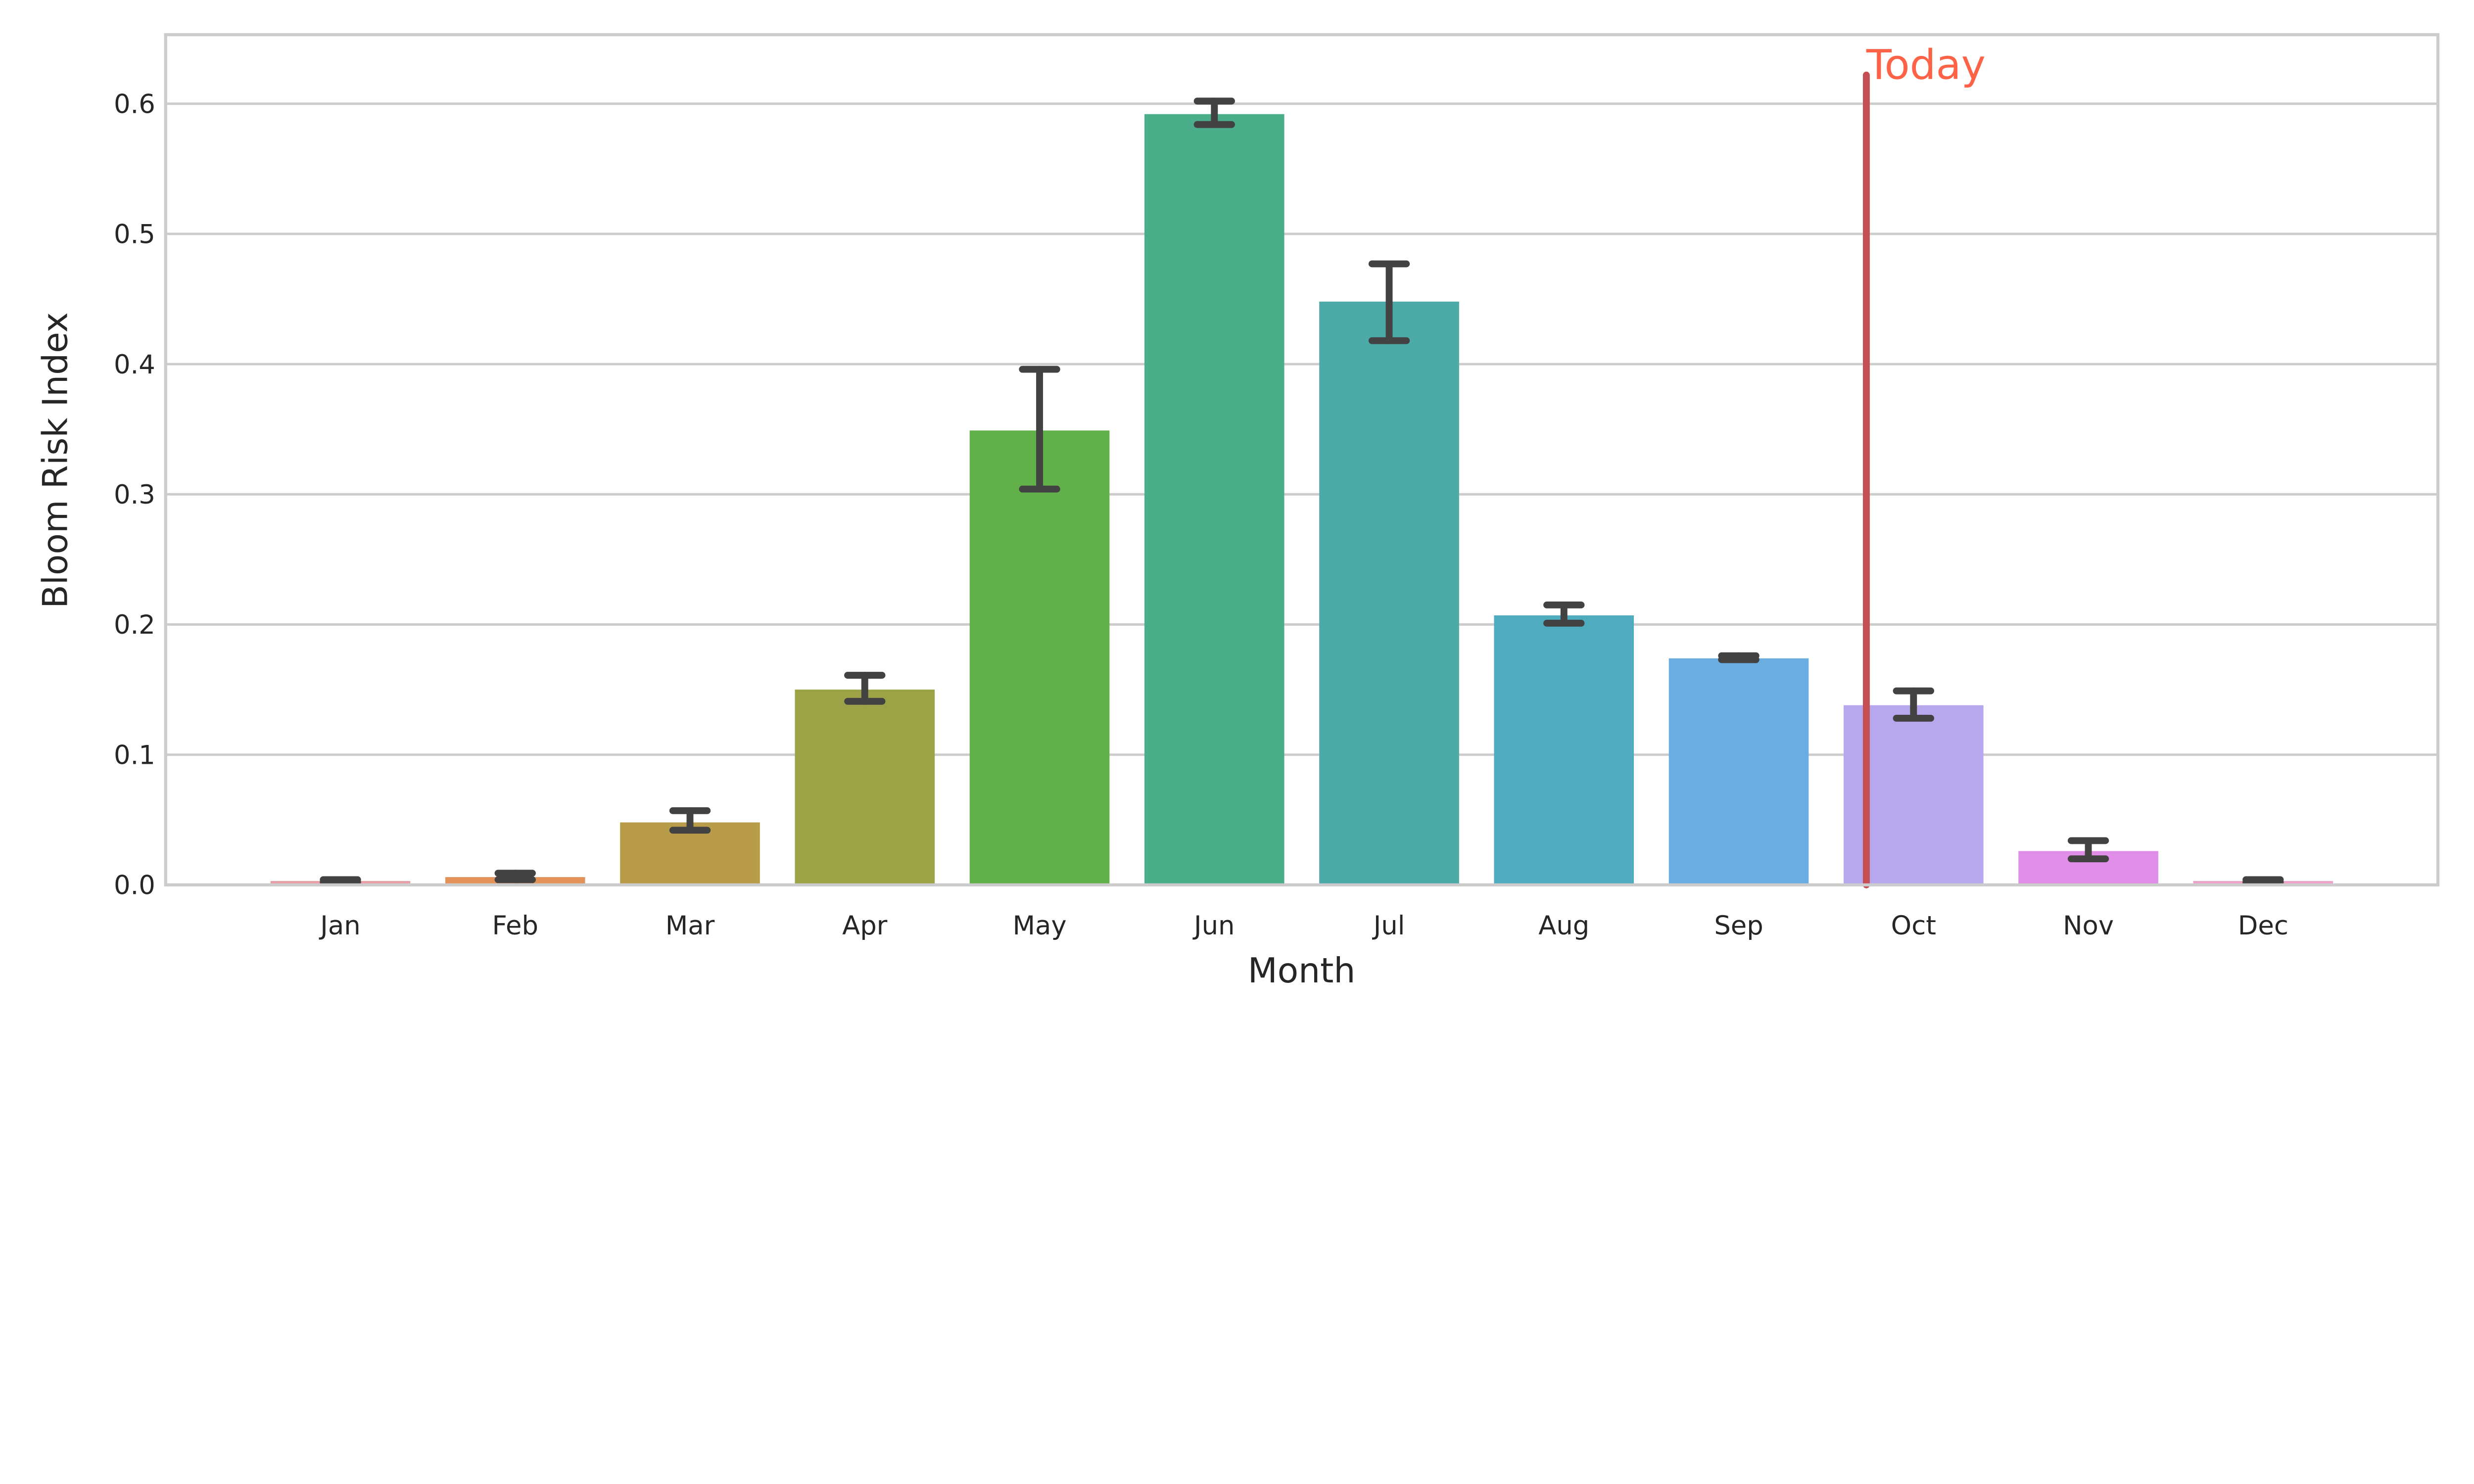  Describe the element at coordinates (1039, 657) in the screenshot. I see `bar-may` at that location.